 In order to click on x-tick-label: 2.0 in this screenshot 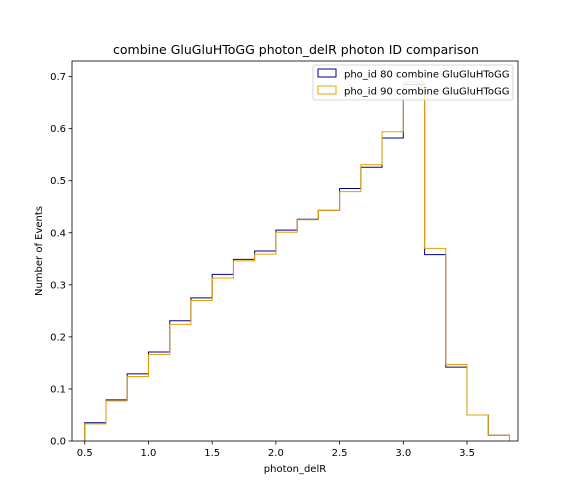, I will do `click(276, 453)`.